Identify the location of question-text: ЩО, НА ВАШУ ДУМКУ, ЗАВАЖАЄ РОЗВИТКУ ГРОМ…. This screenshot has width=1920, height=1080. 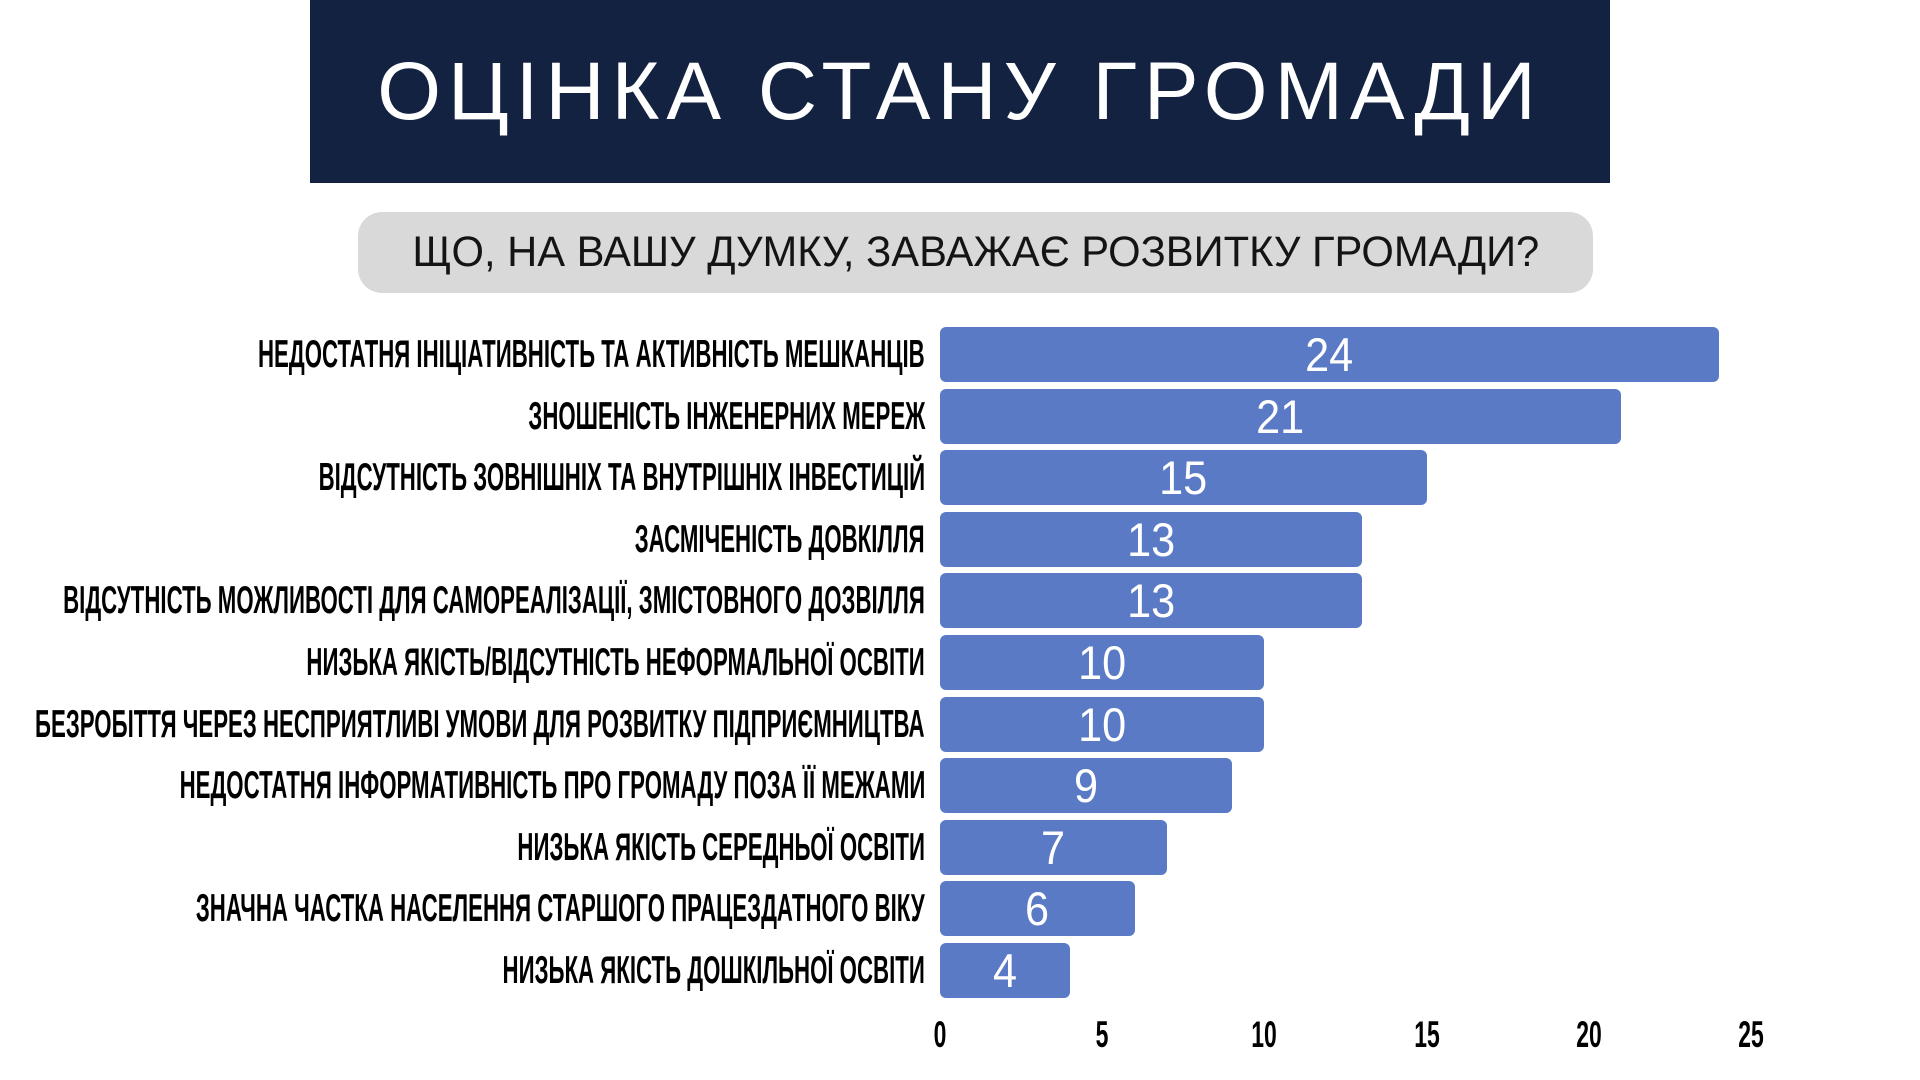
(975, 252).